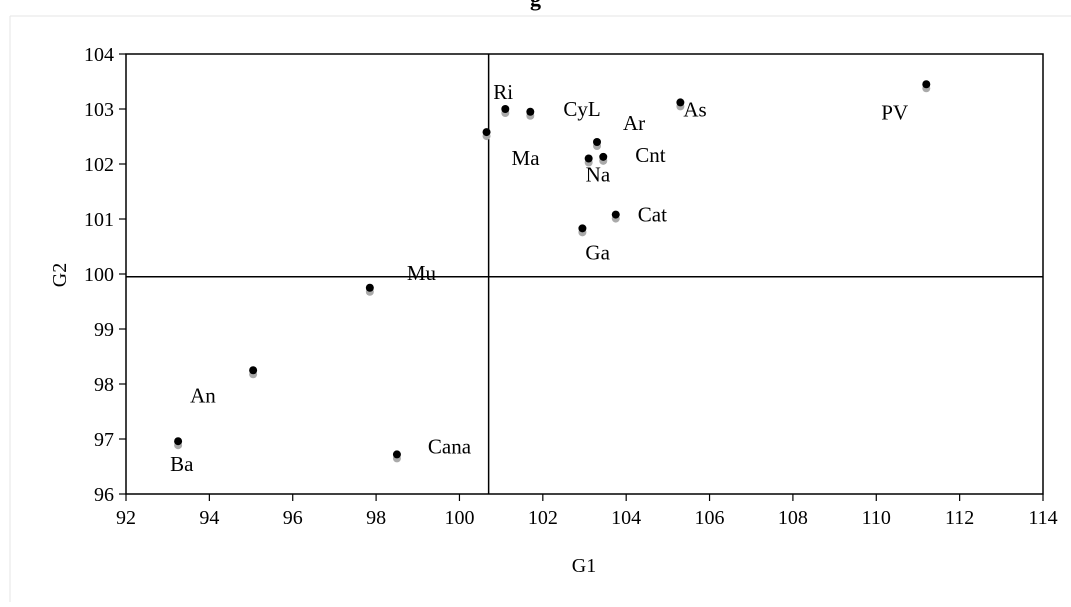 The width and height of the screenshot is (1071, 607). I want to click on x-tick-label: 102, so click(543, 518).